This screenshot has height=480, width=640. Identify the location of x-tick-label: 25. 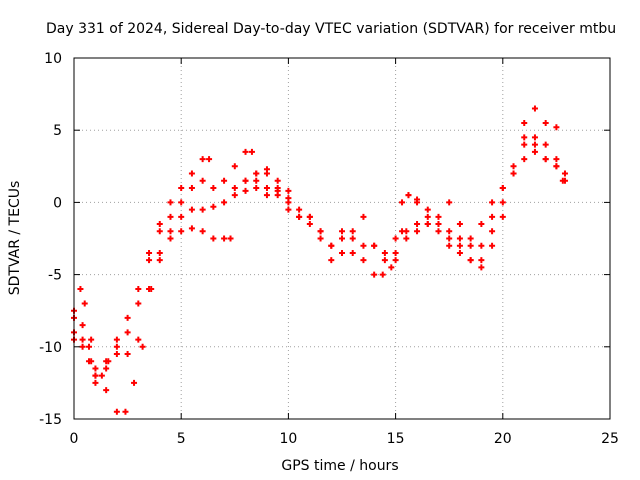
(610, 439).